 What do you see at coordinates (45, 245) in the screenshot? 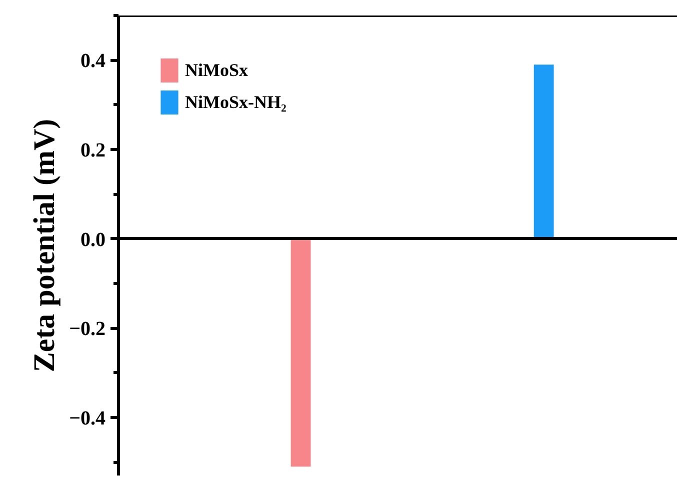
I see `y-axis-title: Zeta potential (mV)` at bounding box center [45, 245].